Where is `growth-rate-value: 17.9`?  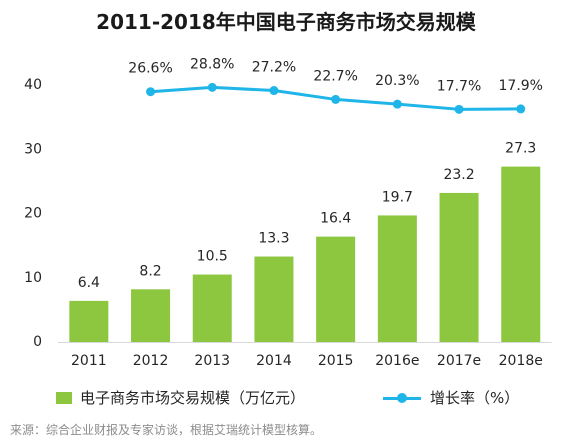
growth-rate-value: 17.9 is located at coordinates (514, 86).